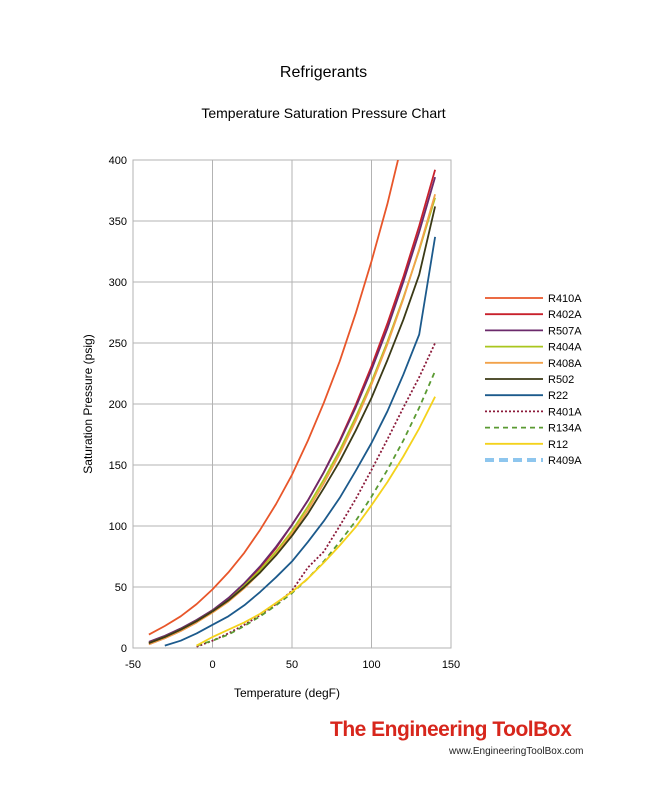 Image resolution: width=647 pixels, height=800 pixels. Describe the element at coordinates (118, 283) in the screenshot. I see `y-tick-label: 300` at that location.